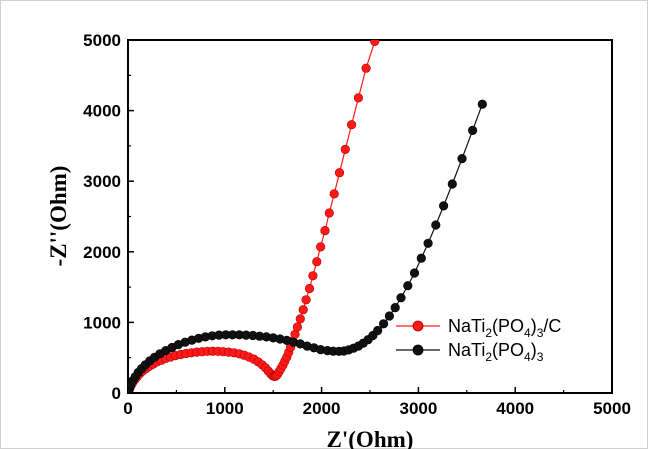  What do you see at coordinates (127, 408) in the screenshot?
I see `x-tick-label: 0` at bounding box center [127, 408].